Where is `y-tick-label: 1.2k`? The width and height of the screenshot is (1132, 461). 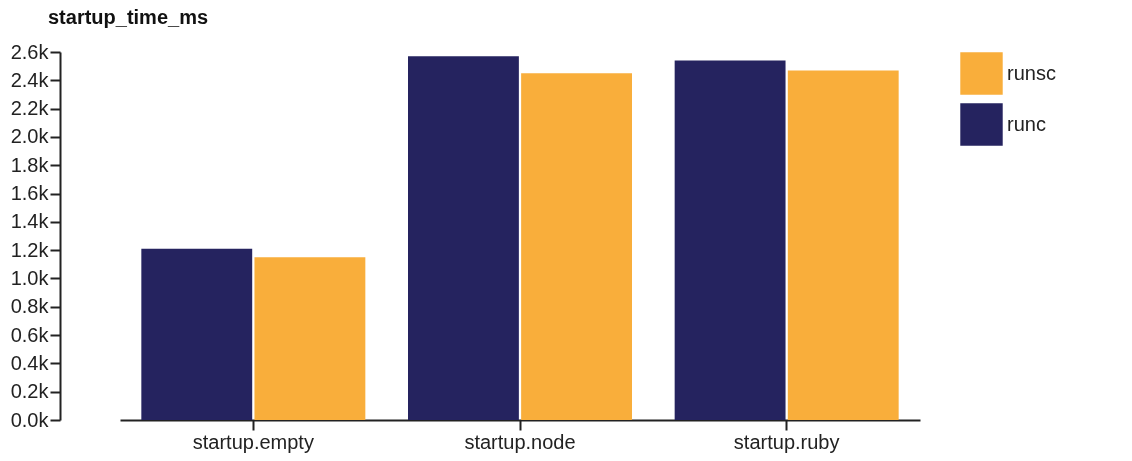
y-tick-label: 1.2k is located at coordinates (30, 249).